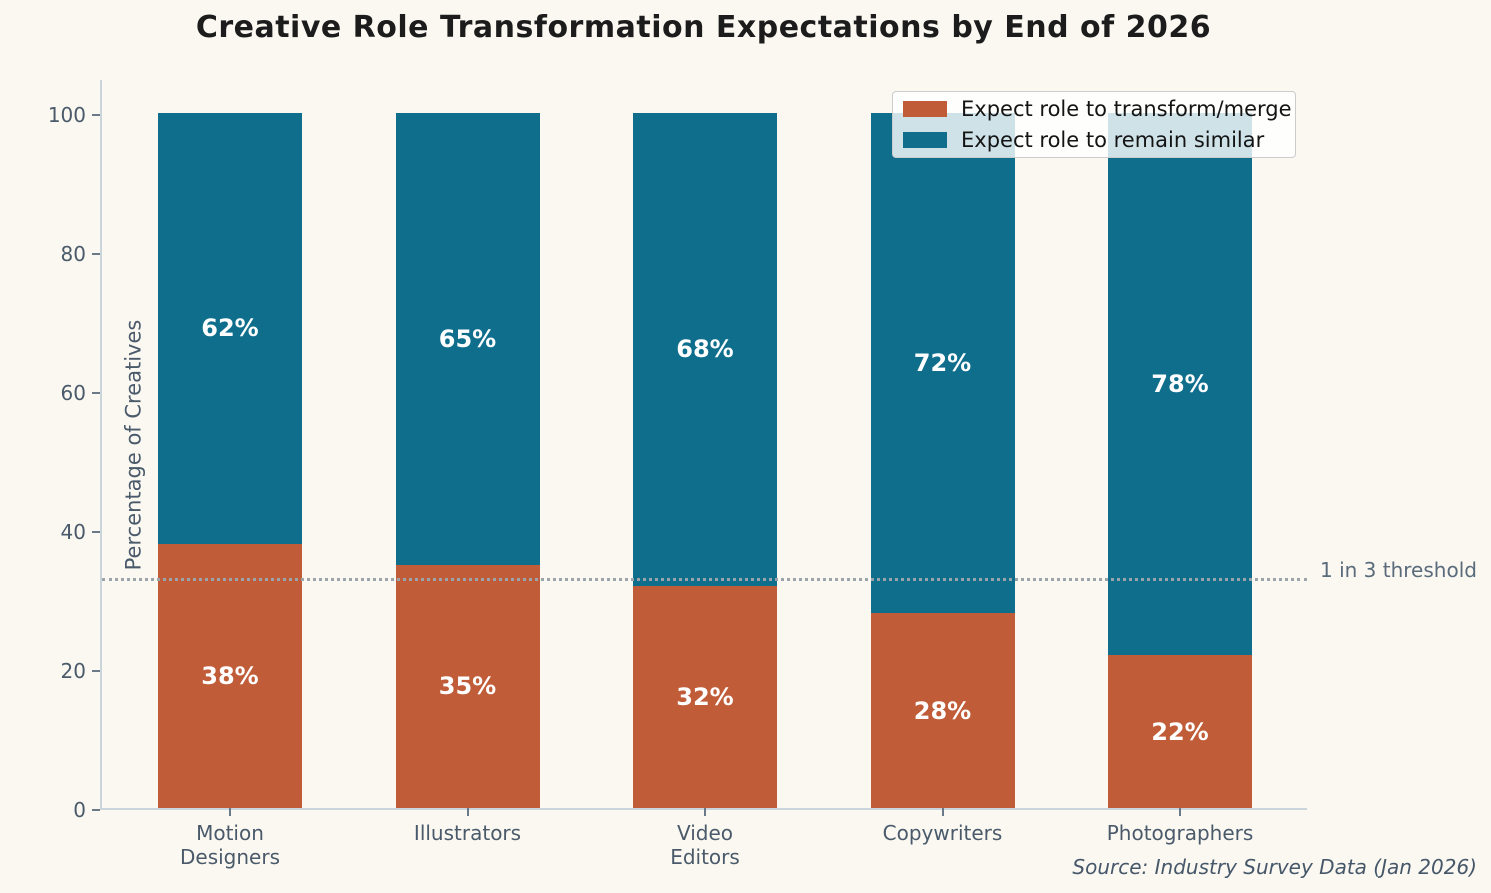 This screenshot has width=1491, height=893. I want to click on bar-segment-value-label: 22%, so click(1180, 731).